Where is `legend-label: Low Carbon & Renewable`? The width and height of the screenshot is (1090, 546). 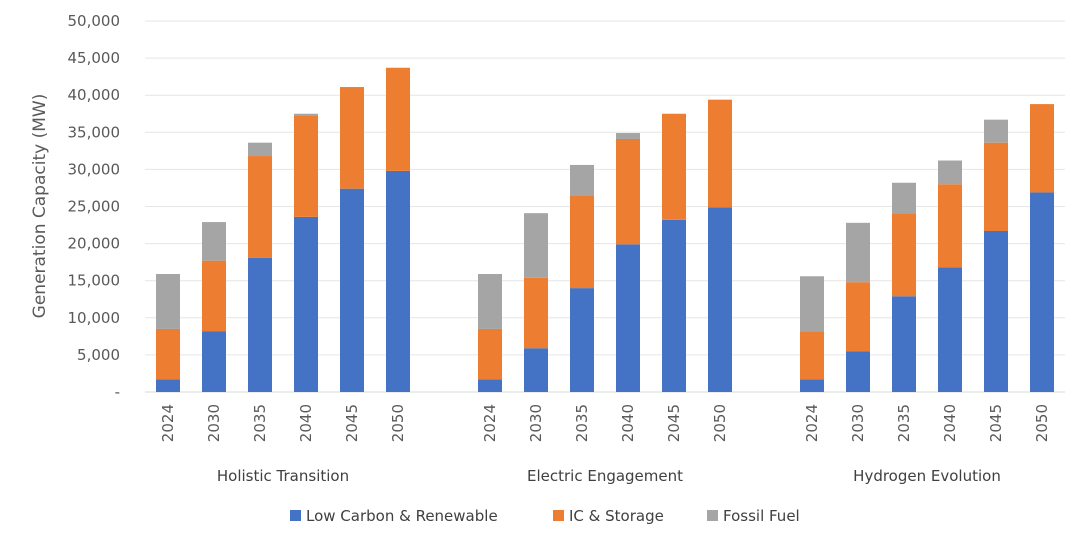 legend-label: Low Carbon & Renewable is located at coordinates (402, 516).